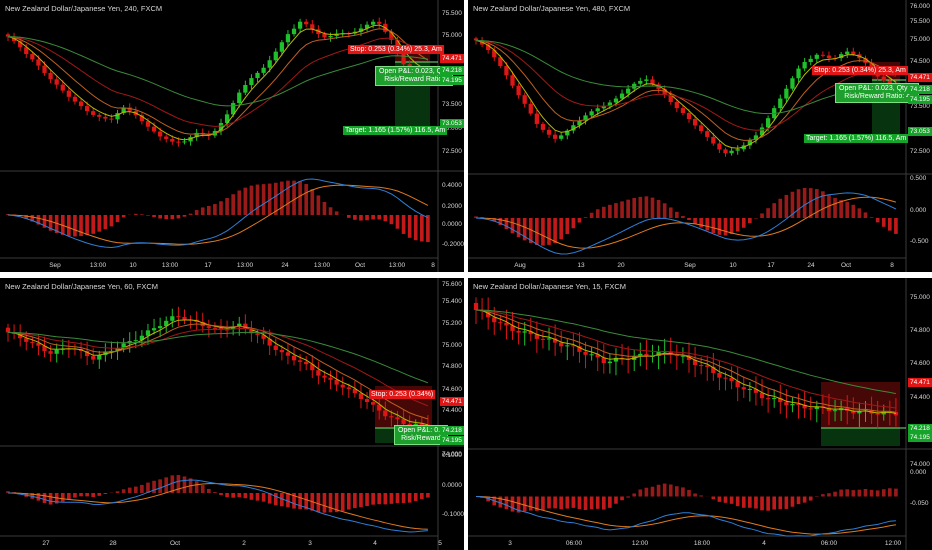 The width and height of the screenshot is (932, 550). Describe the element at coordinates (452, 454) in the screenshot. I see `price-tick-label: 74.000` at that location.